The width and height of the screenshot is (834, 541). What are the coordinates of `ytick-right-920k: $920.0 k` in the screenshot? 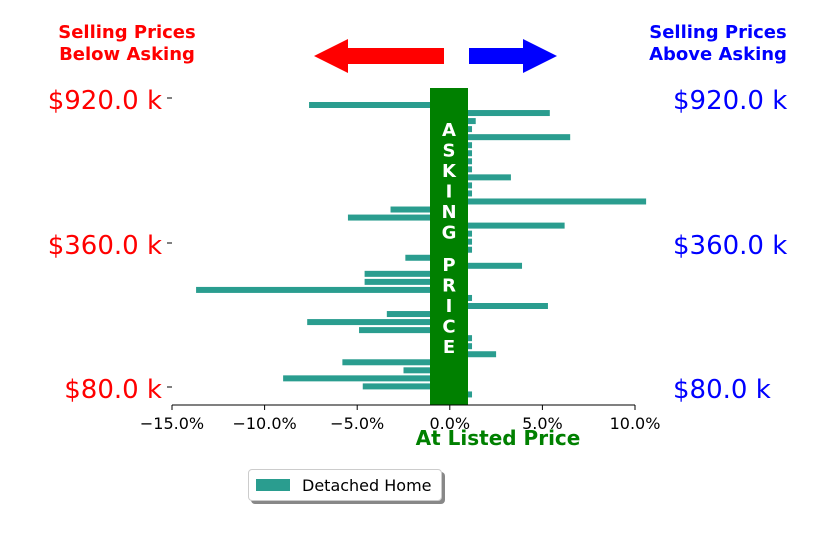 It's located at (730, 101).